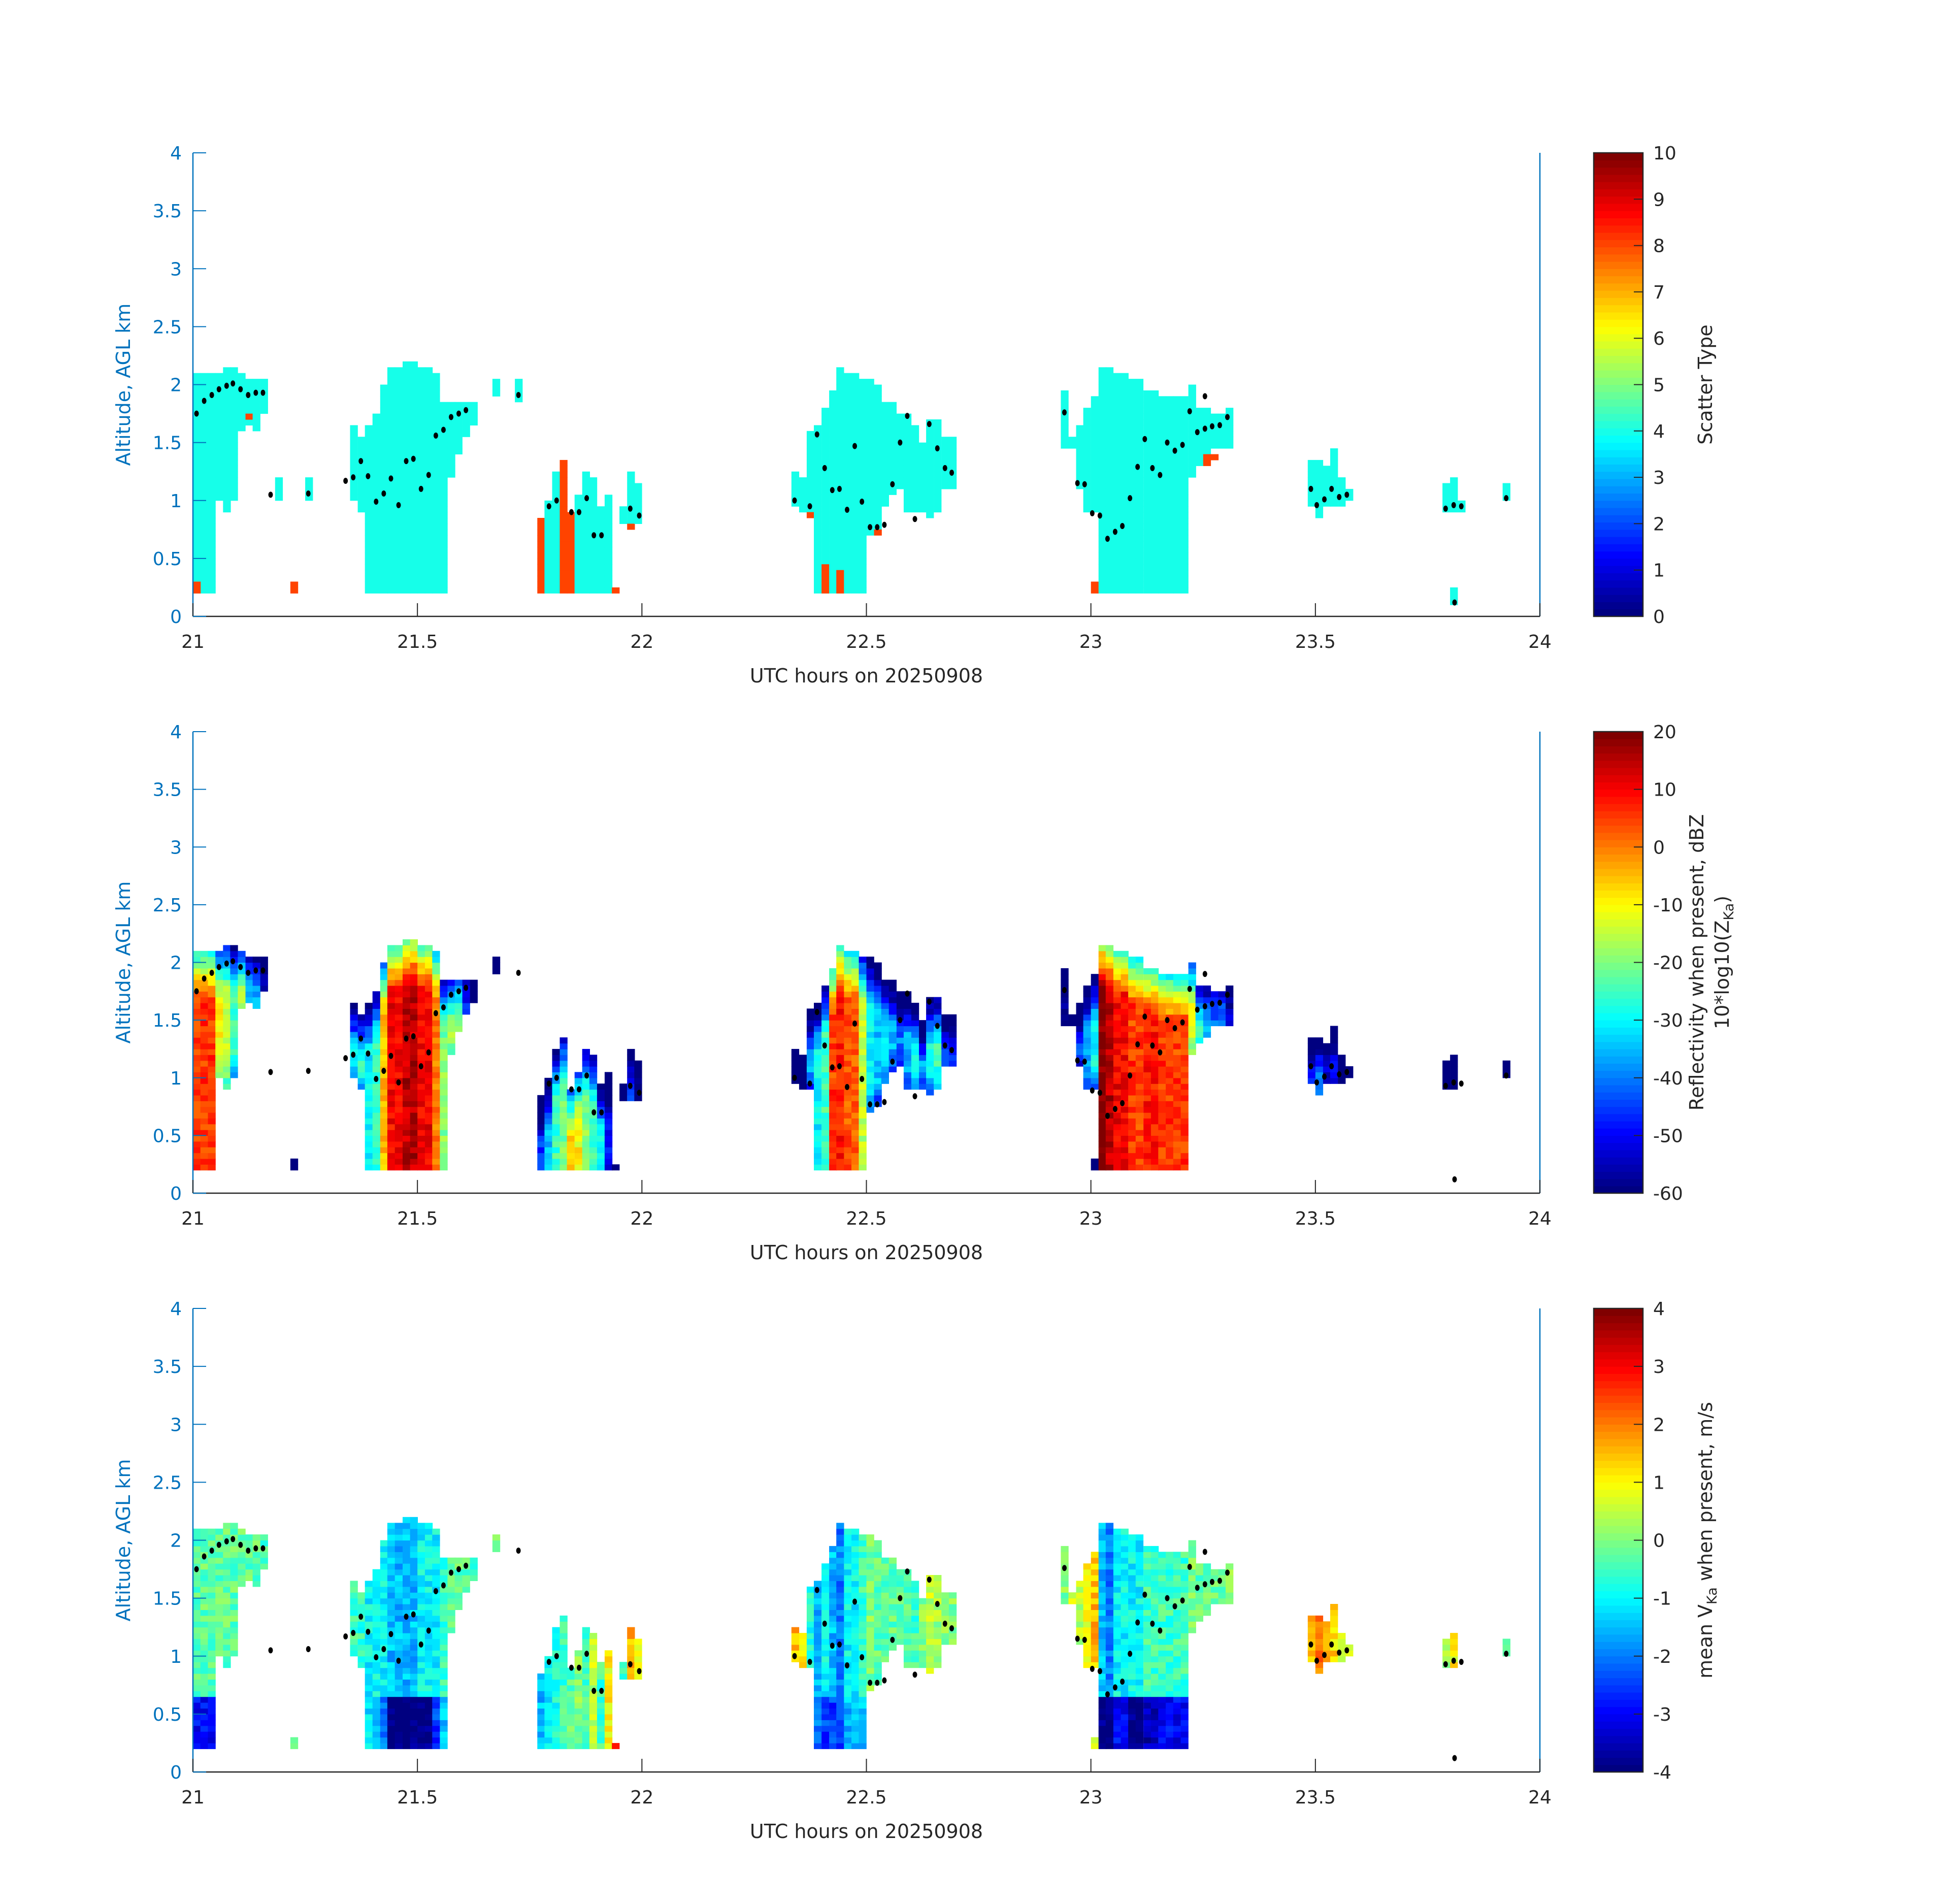 The width and height of the screenshot is (1942, 1904). Describe the element at coordinates (176, 848) in the screenshot. I see `y-tick-label: 3` at that location.